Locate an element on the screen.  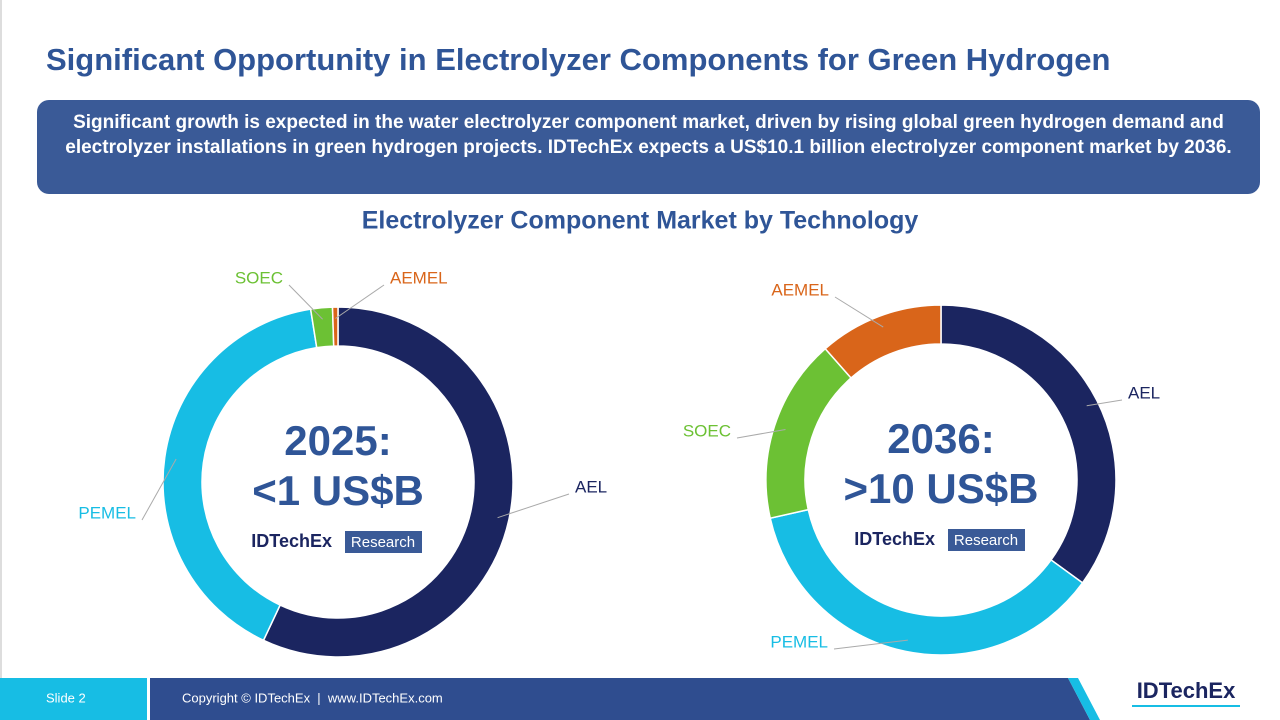
footer-logo: IDTechEx is located at coordinates (1186, 690).